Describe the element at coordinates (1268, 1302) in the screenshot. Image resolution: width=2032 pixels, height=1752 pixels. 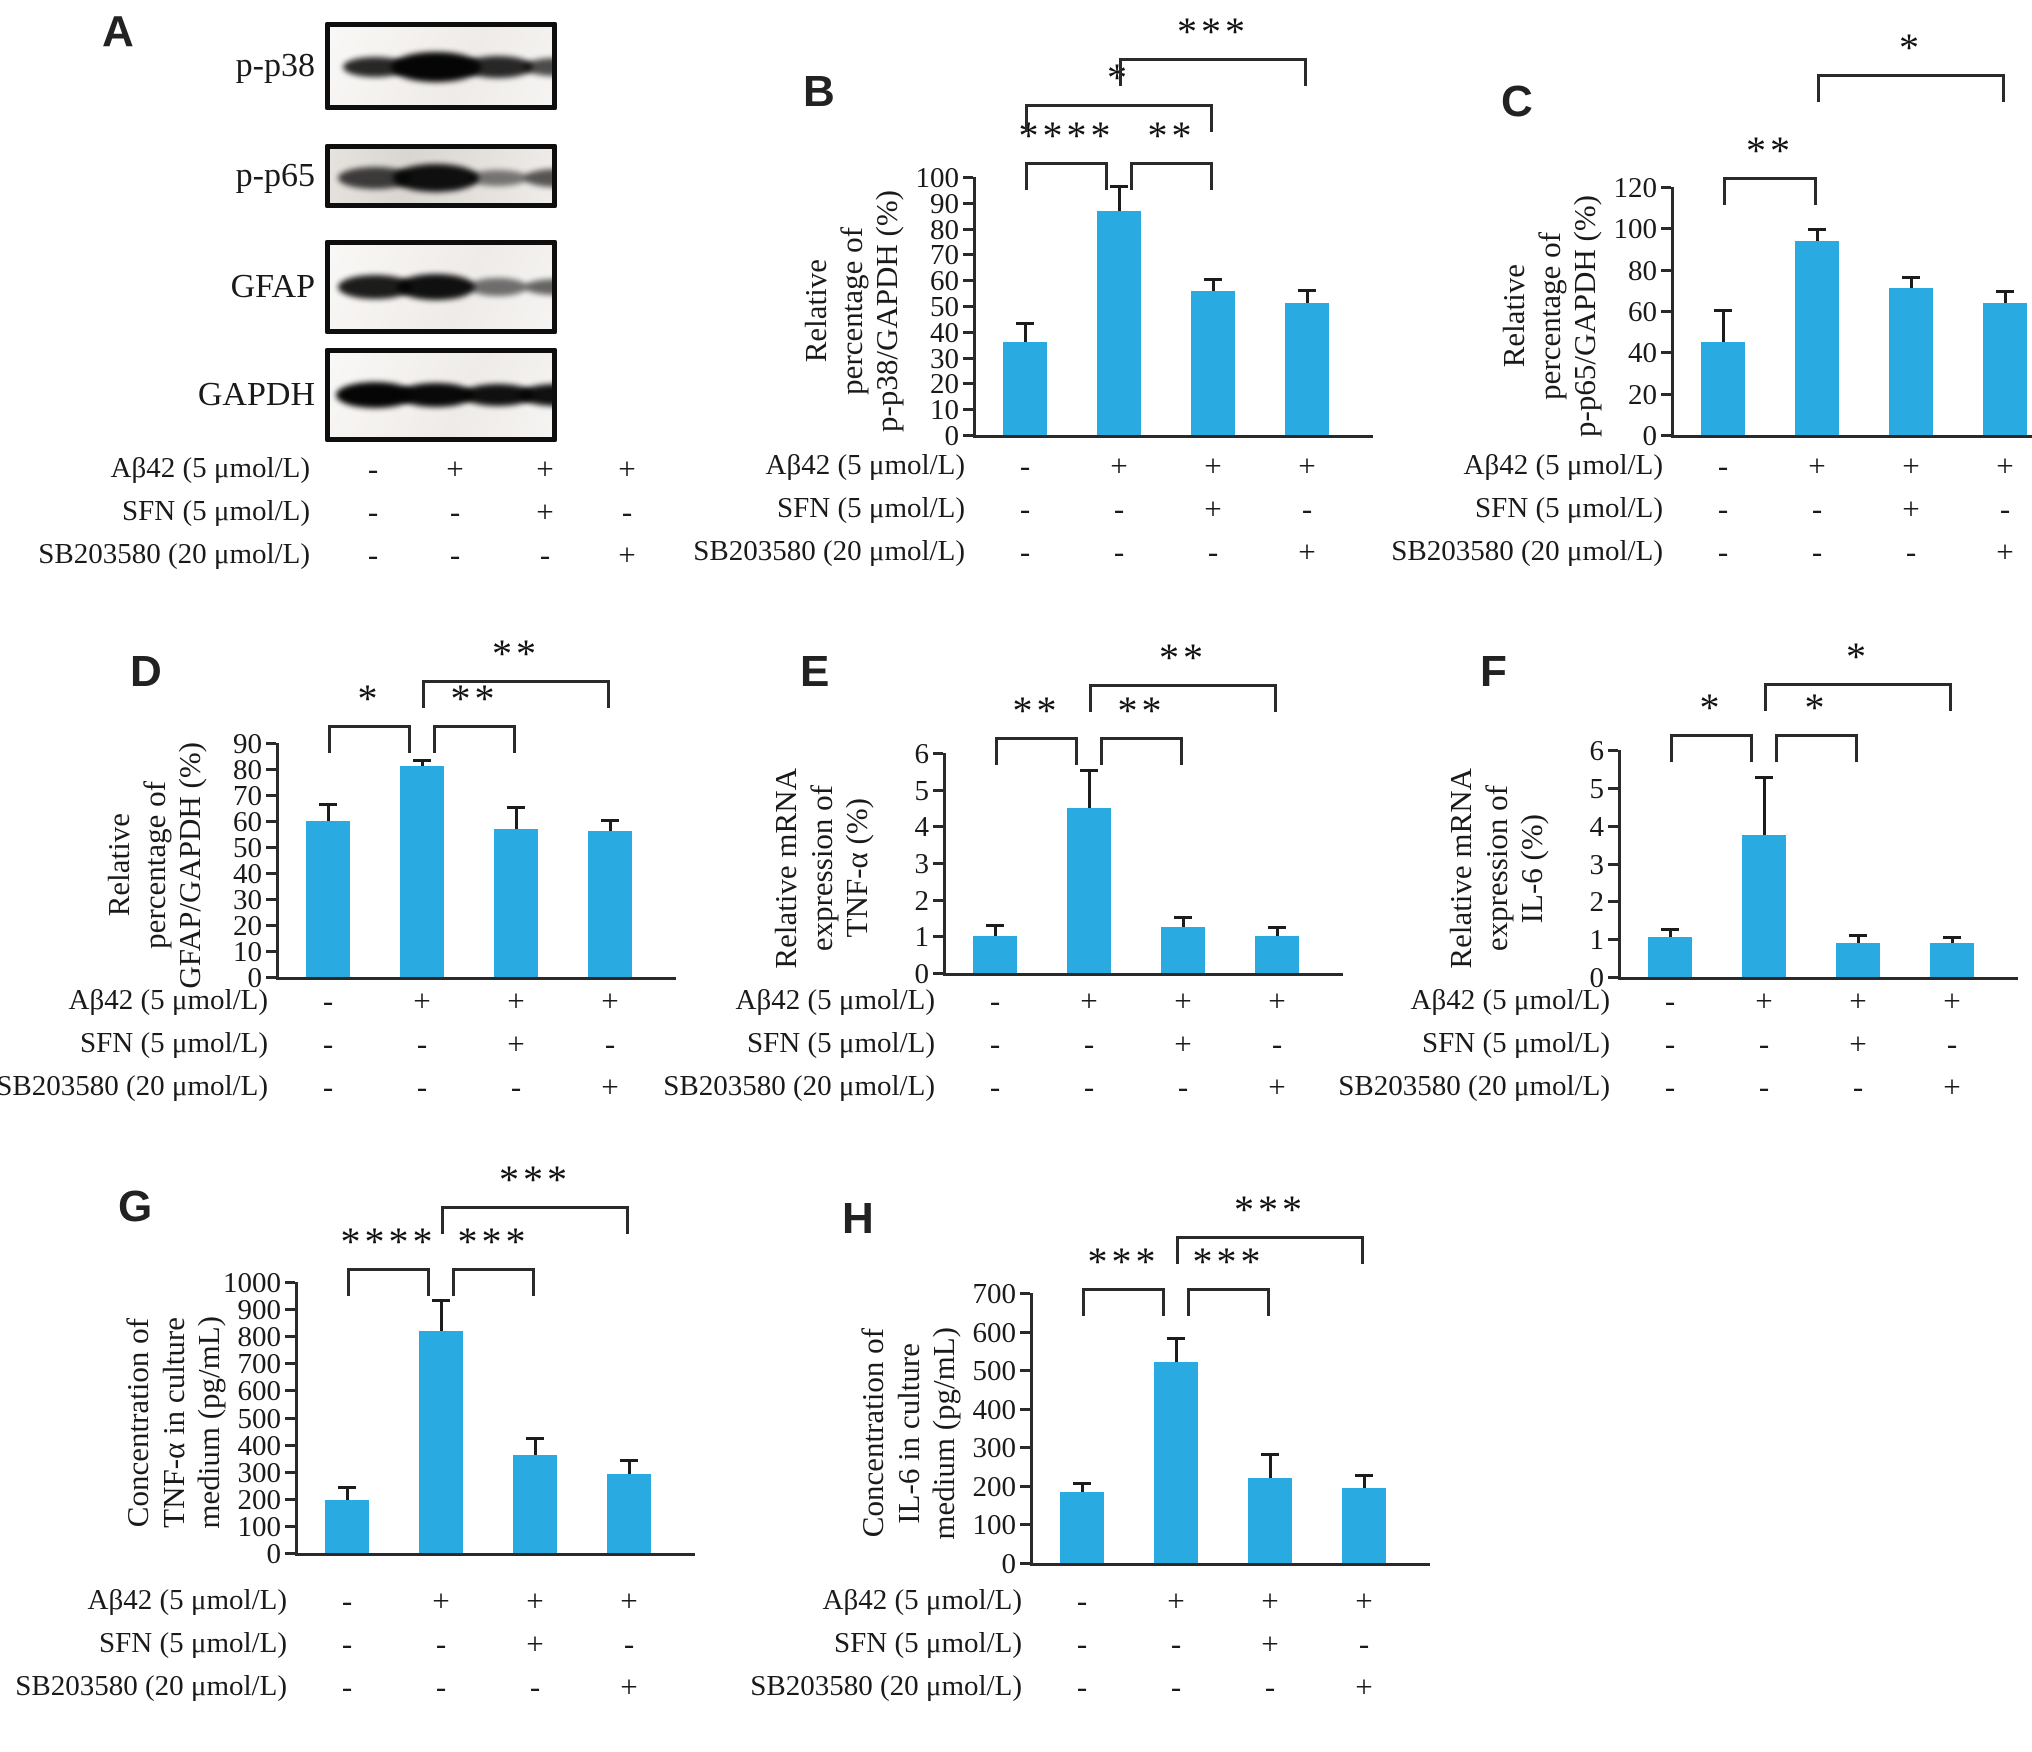
I see `panel-h-sig-bracket-leg` at that location.